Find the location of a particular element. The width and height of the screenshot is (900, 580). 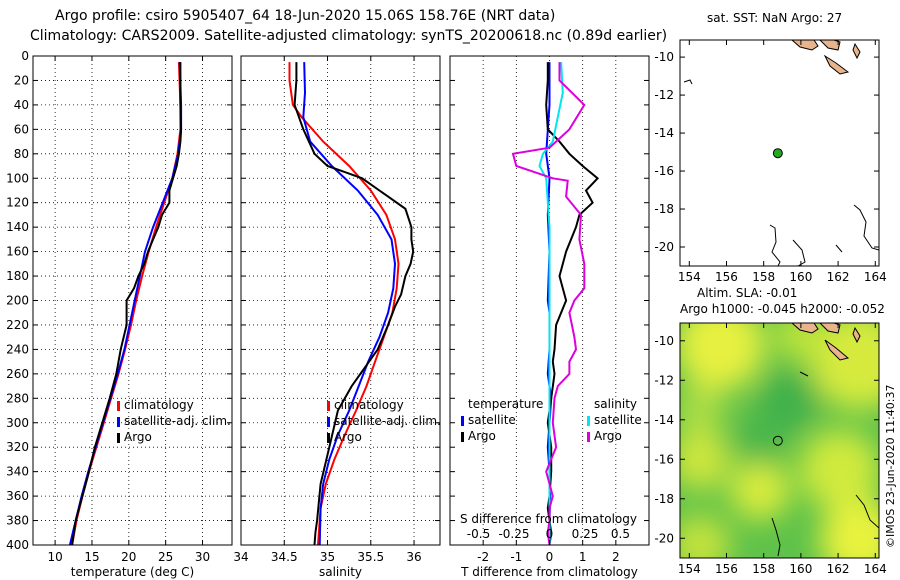

series-line-salinity-argo is located at coordinates (548, 304).